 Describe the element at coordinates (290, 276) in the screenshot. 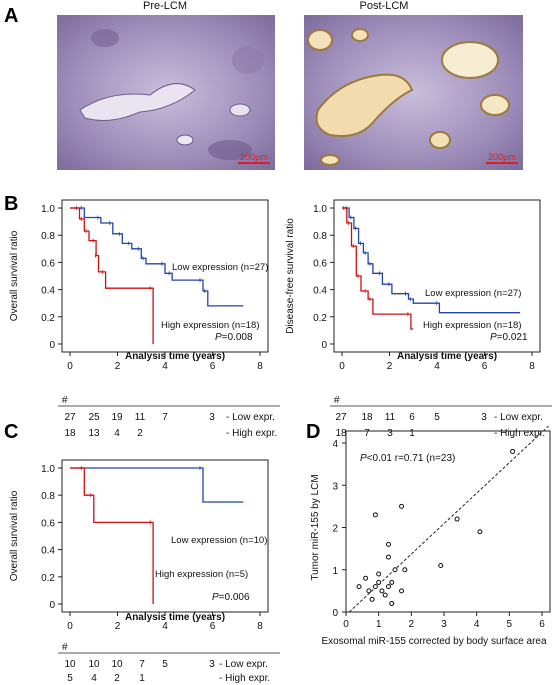

I see `y-axis-label: Disease-free survival ratio` at that location.